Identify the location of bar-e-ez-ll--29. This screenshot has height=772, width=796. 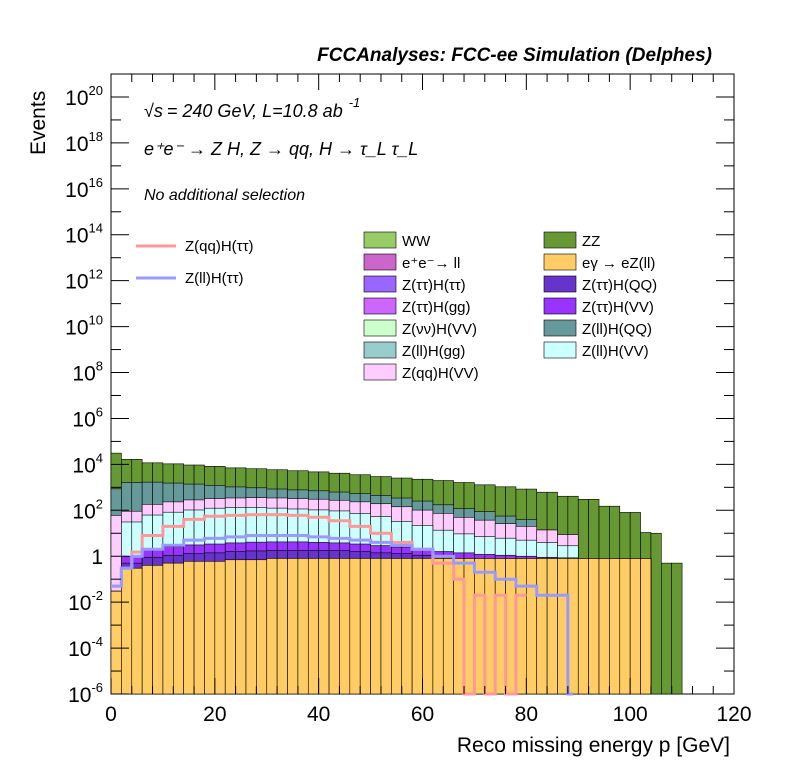
(417, 626).